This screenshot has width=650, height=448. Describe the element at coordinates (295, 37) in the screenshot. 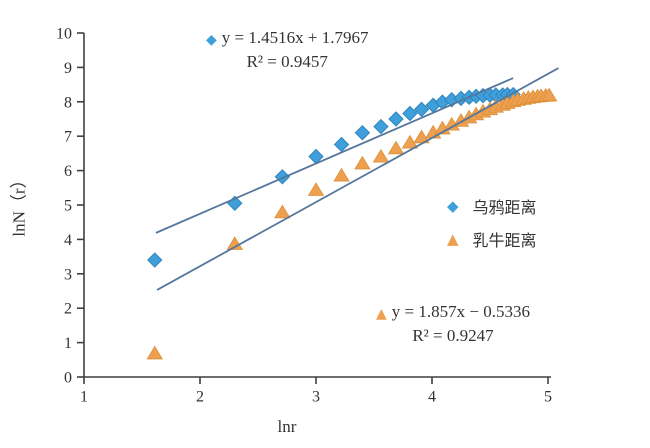

I see `trendline-equation-crow: y = 1.4516x + 1.7967` at that location.